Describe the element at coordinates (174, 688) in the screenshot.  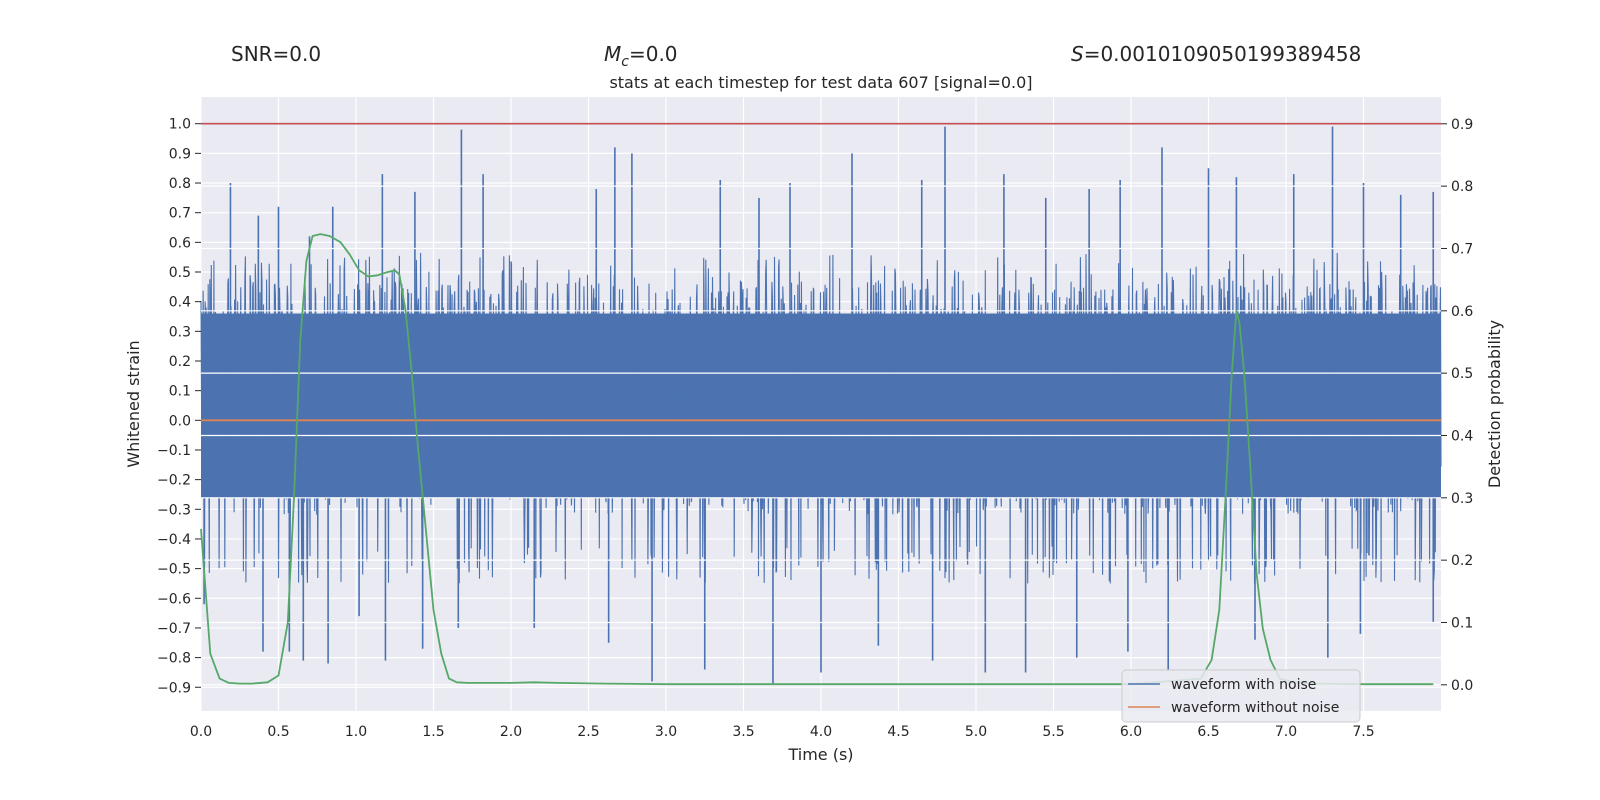
I see `y-tick-label: −0.9` at that location.